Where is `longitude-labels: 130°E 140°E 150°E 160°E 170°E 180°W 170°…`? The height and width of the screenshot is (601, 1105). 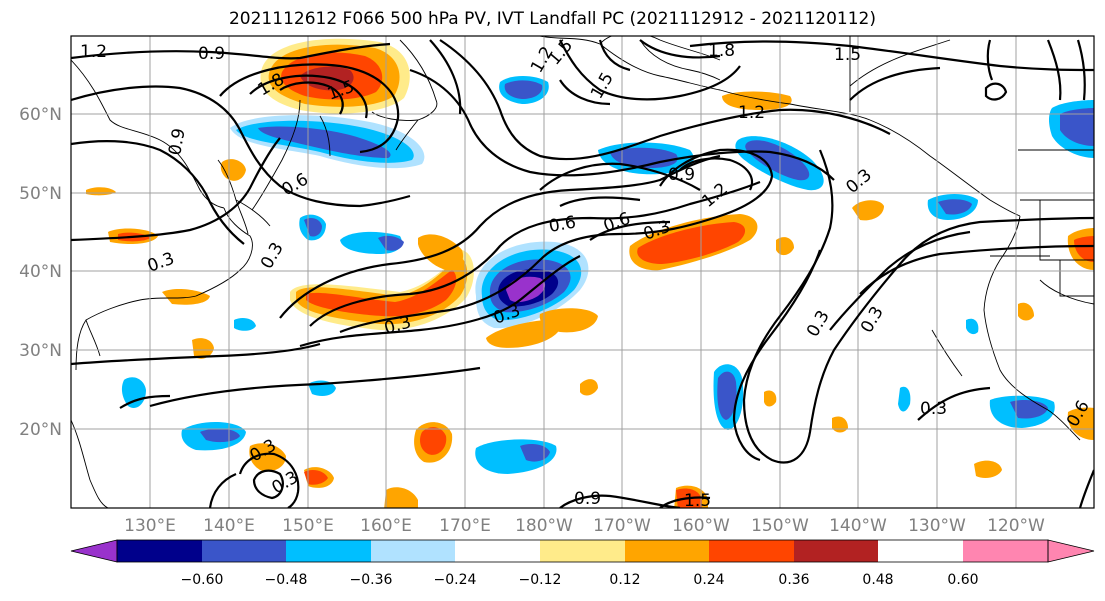 longitude-labels: 130°E 140°E 150°E 160°E 170°E 180°W 170°… is located at coordinates (584, 526).